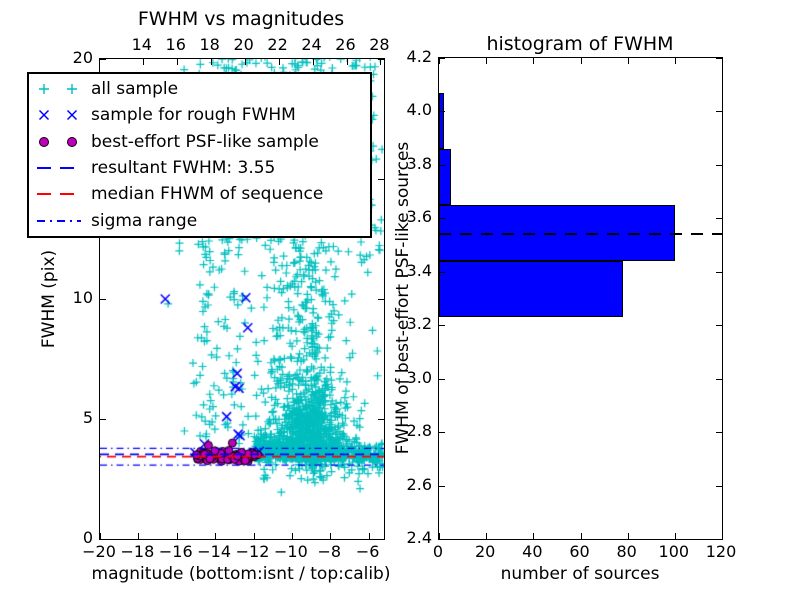 The image size is (800, 600). I want to click on x-tick-label-bottom: −10, so click(291, 551).